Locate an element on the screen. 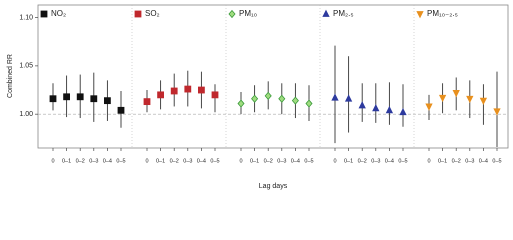 Image resolution: width=513 pixels, height=240 pixels. x-axis-label: Lag days is located at coordinates (273, 186).